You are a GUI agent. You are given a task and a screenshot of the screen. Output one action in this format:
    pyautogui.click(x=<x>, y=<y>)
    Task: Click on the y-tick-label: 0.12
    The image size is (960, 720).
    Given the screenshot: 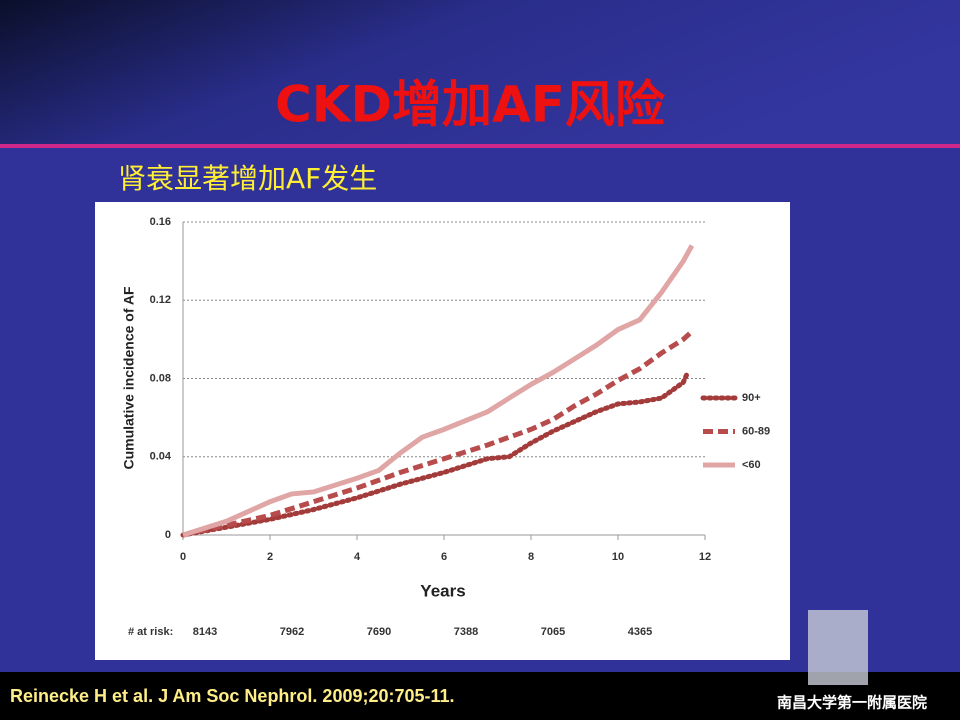 What is the action you would take?
    pyautogui.click(x=160, y=300)
    